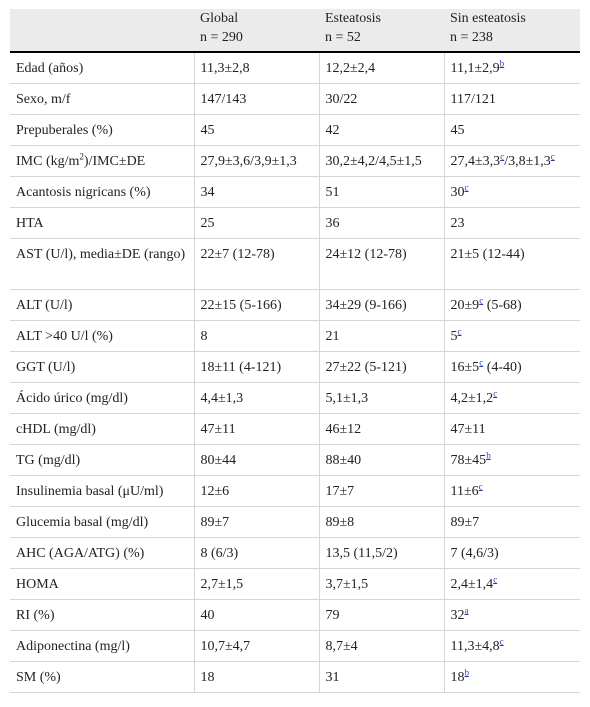 The width and height of the screenshot is (590, 707). Describe the element at coordinates (381, 553) in the screenshot. I see `cell-esteatosis: 13,5 (11,5/2)` at that location.